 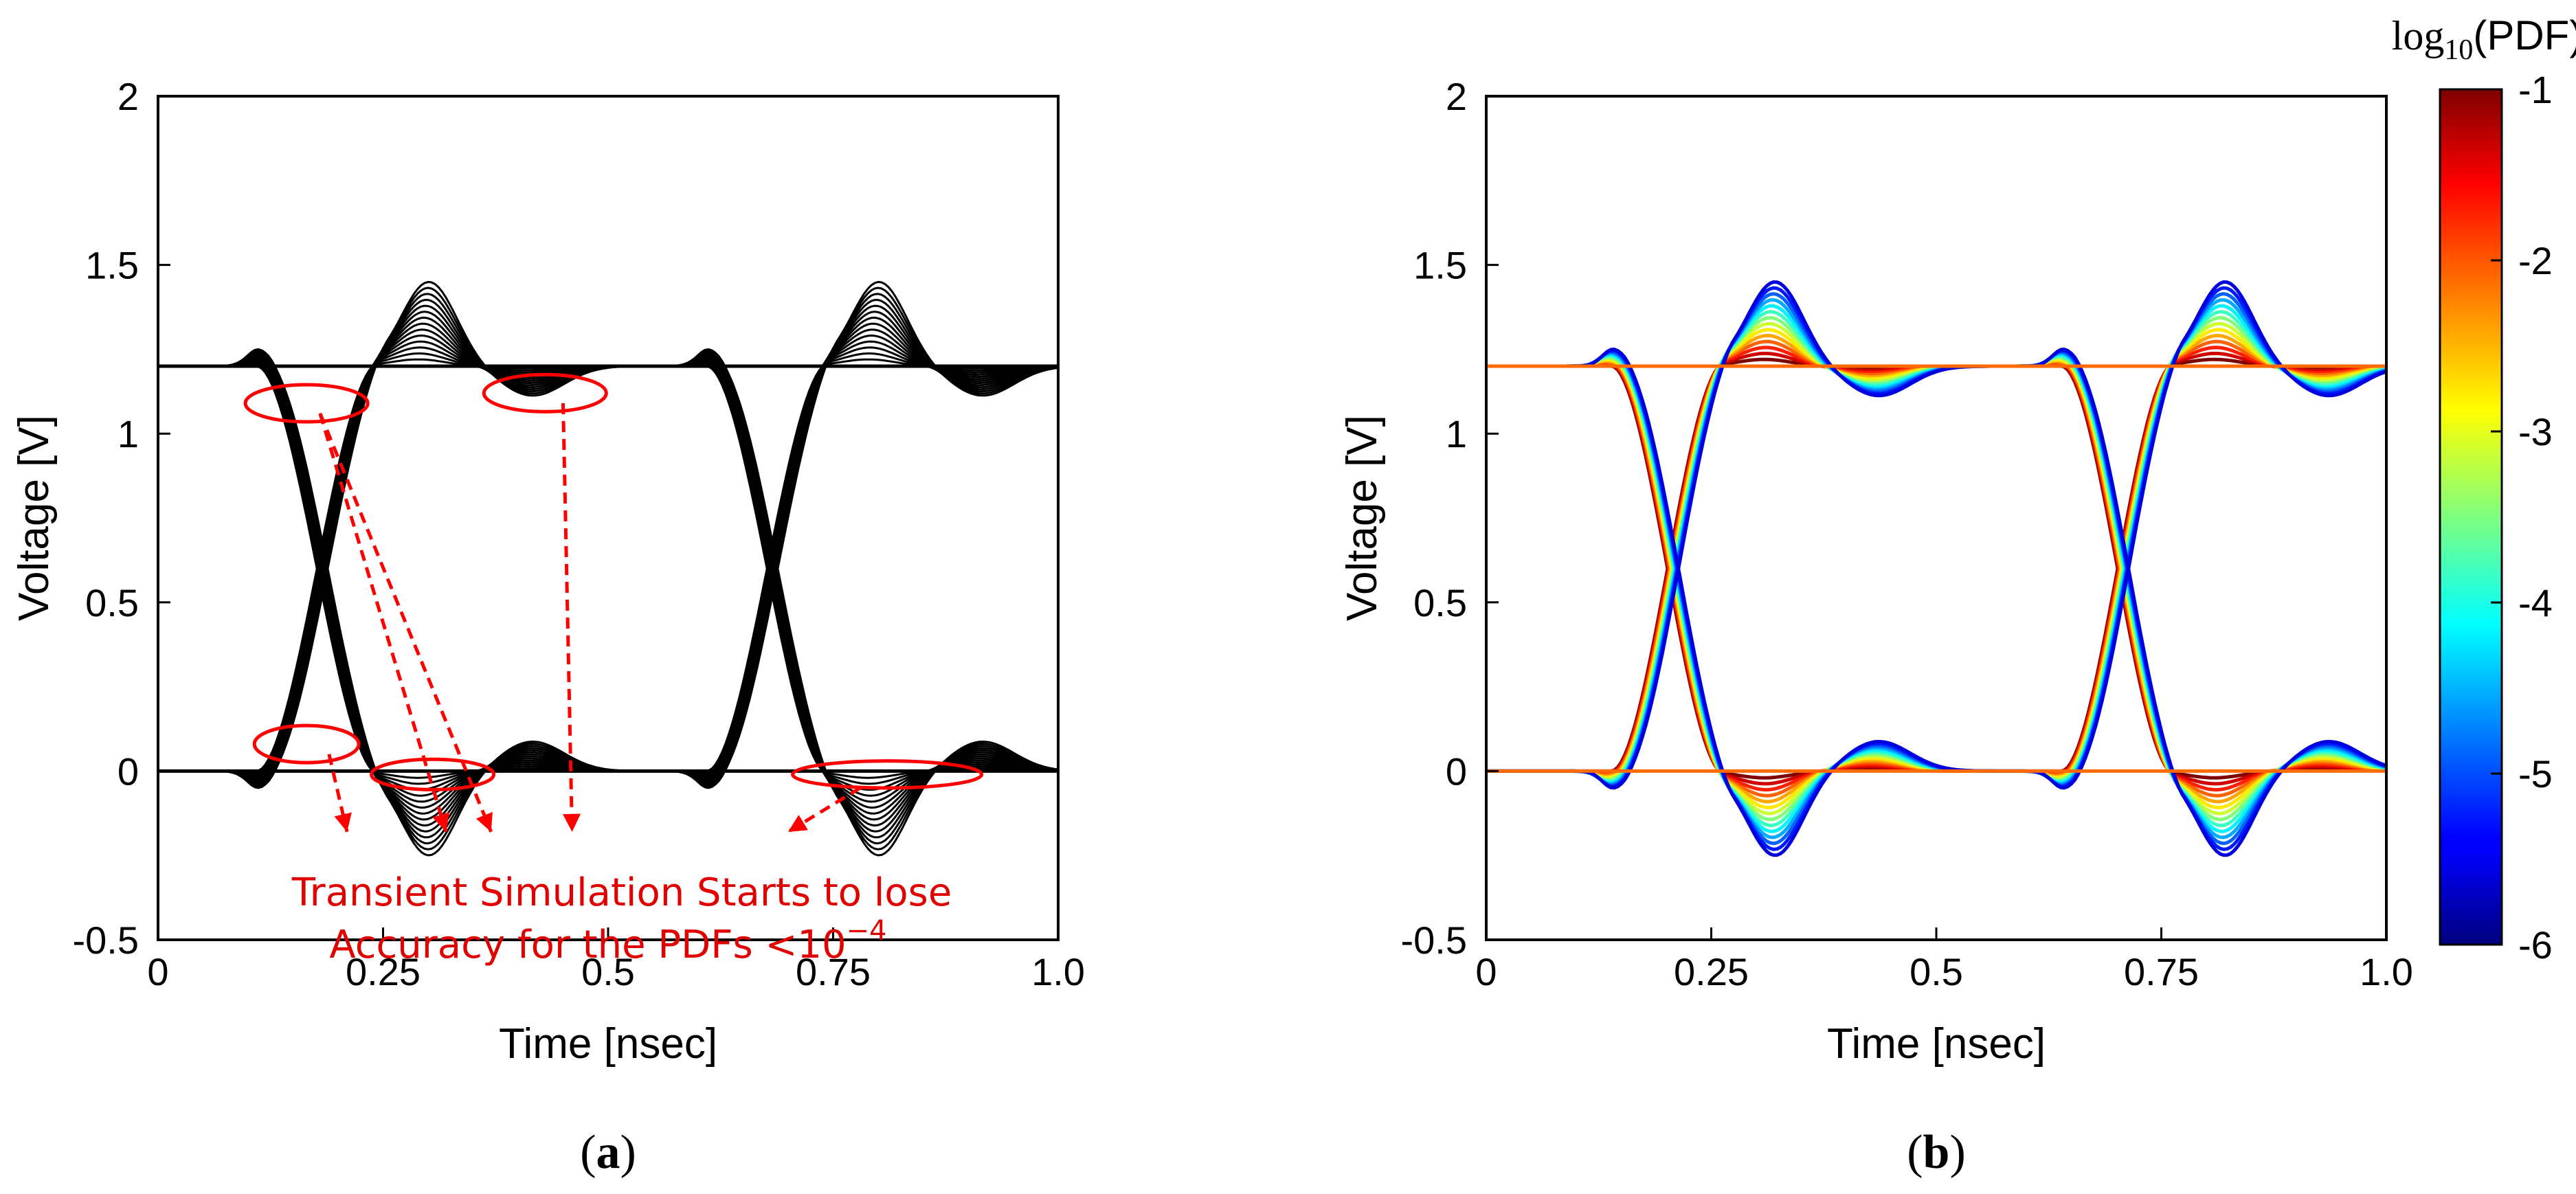 I want to click on chart-b-panel-label: (b), so click(x=1936, y=1153).